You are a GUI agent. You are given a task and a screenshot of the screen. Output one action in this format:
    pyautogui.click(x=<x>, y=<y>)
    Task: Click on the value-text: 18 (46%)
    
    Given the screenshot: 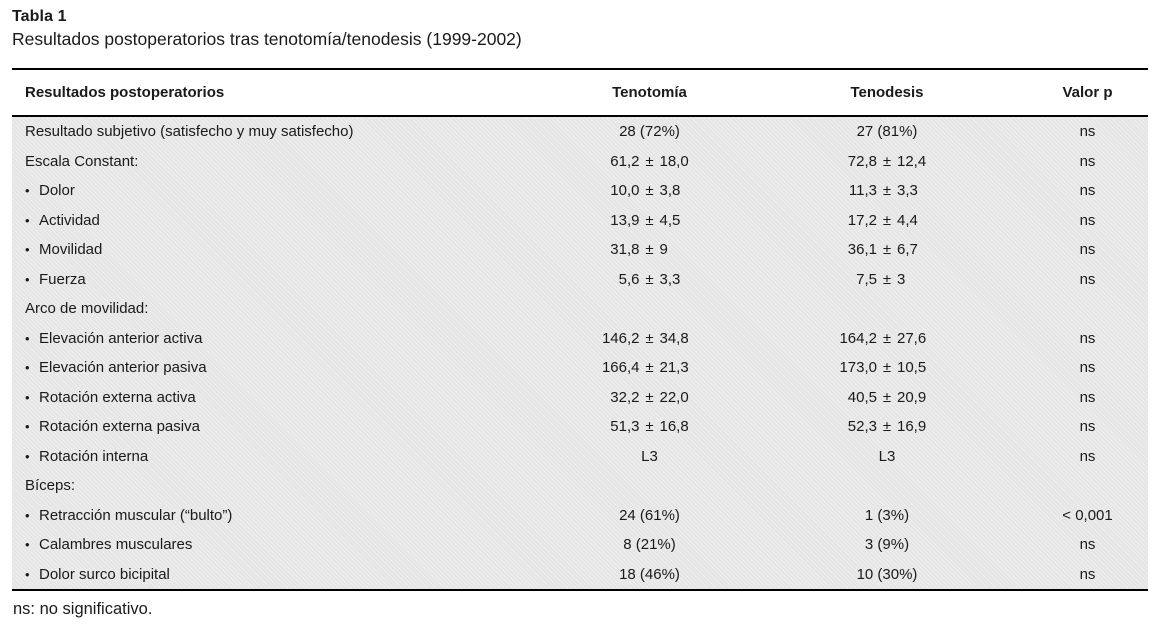 What is the action you would take?
    pyautogui.click(x=649, y=574)
    